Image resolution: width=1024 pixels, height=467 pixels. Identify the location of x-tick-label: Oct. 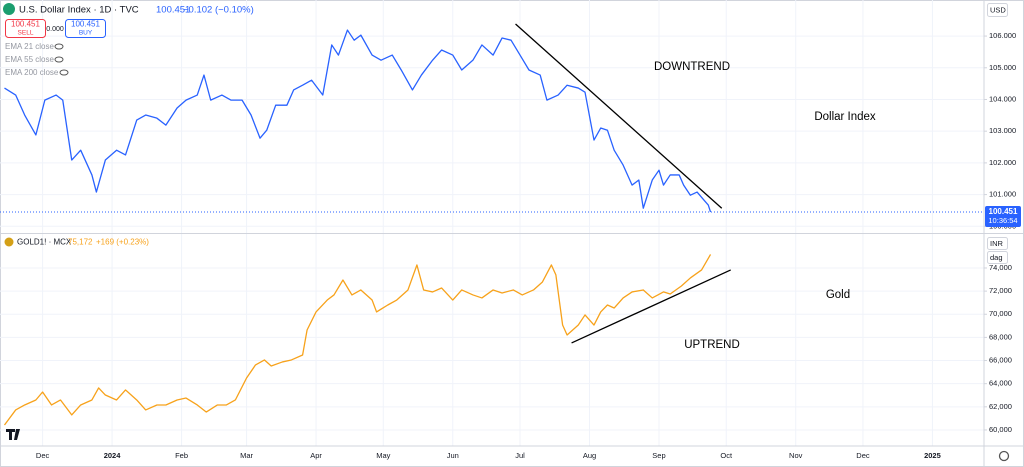
(726, 455).